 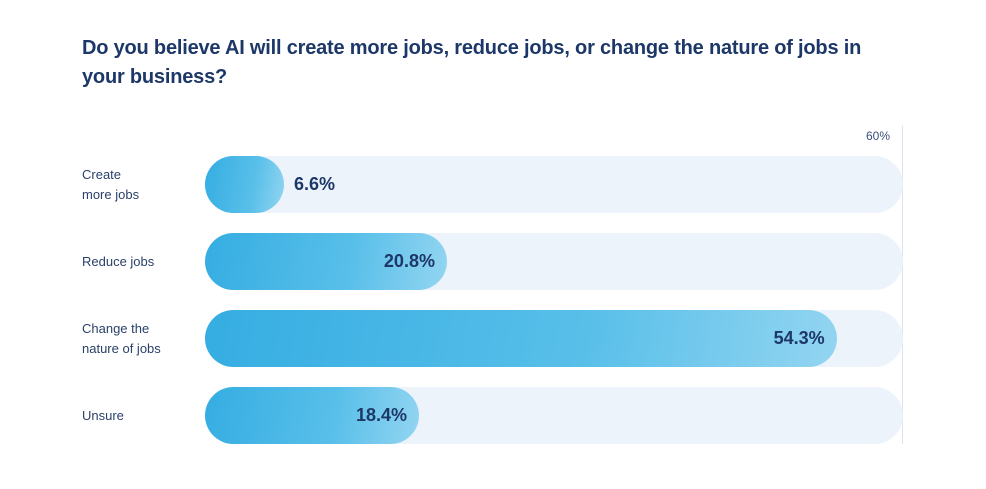 I want to click on bar-track, so click(x=554, y=184).